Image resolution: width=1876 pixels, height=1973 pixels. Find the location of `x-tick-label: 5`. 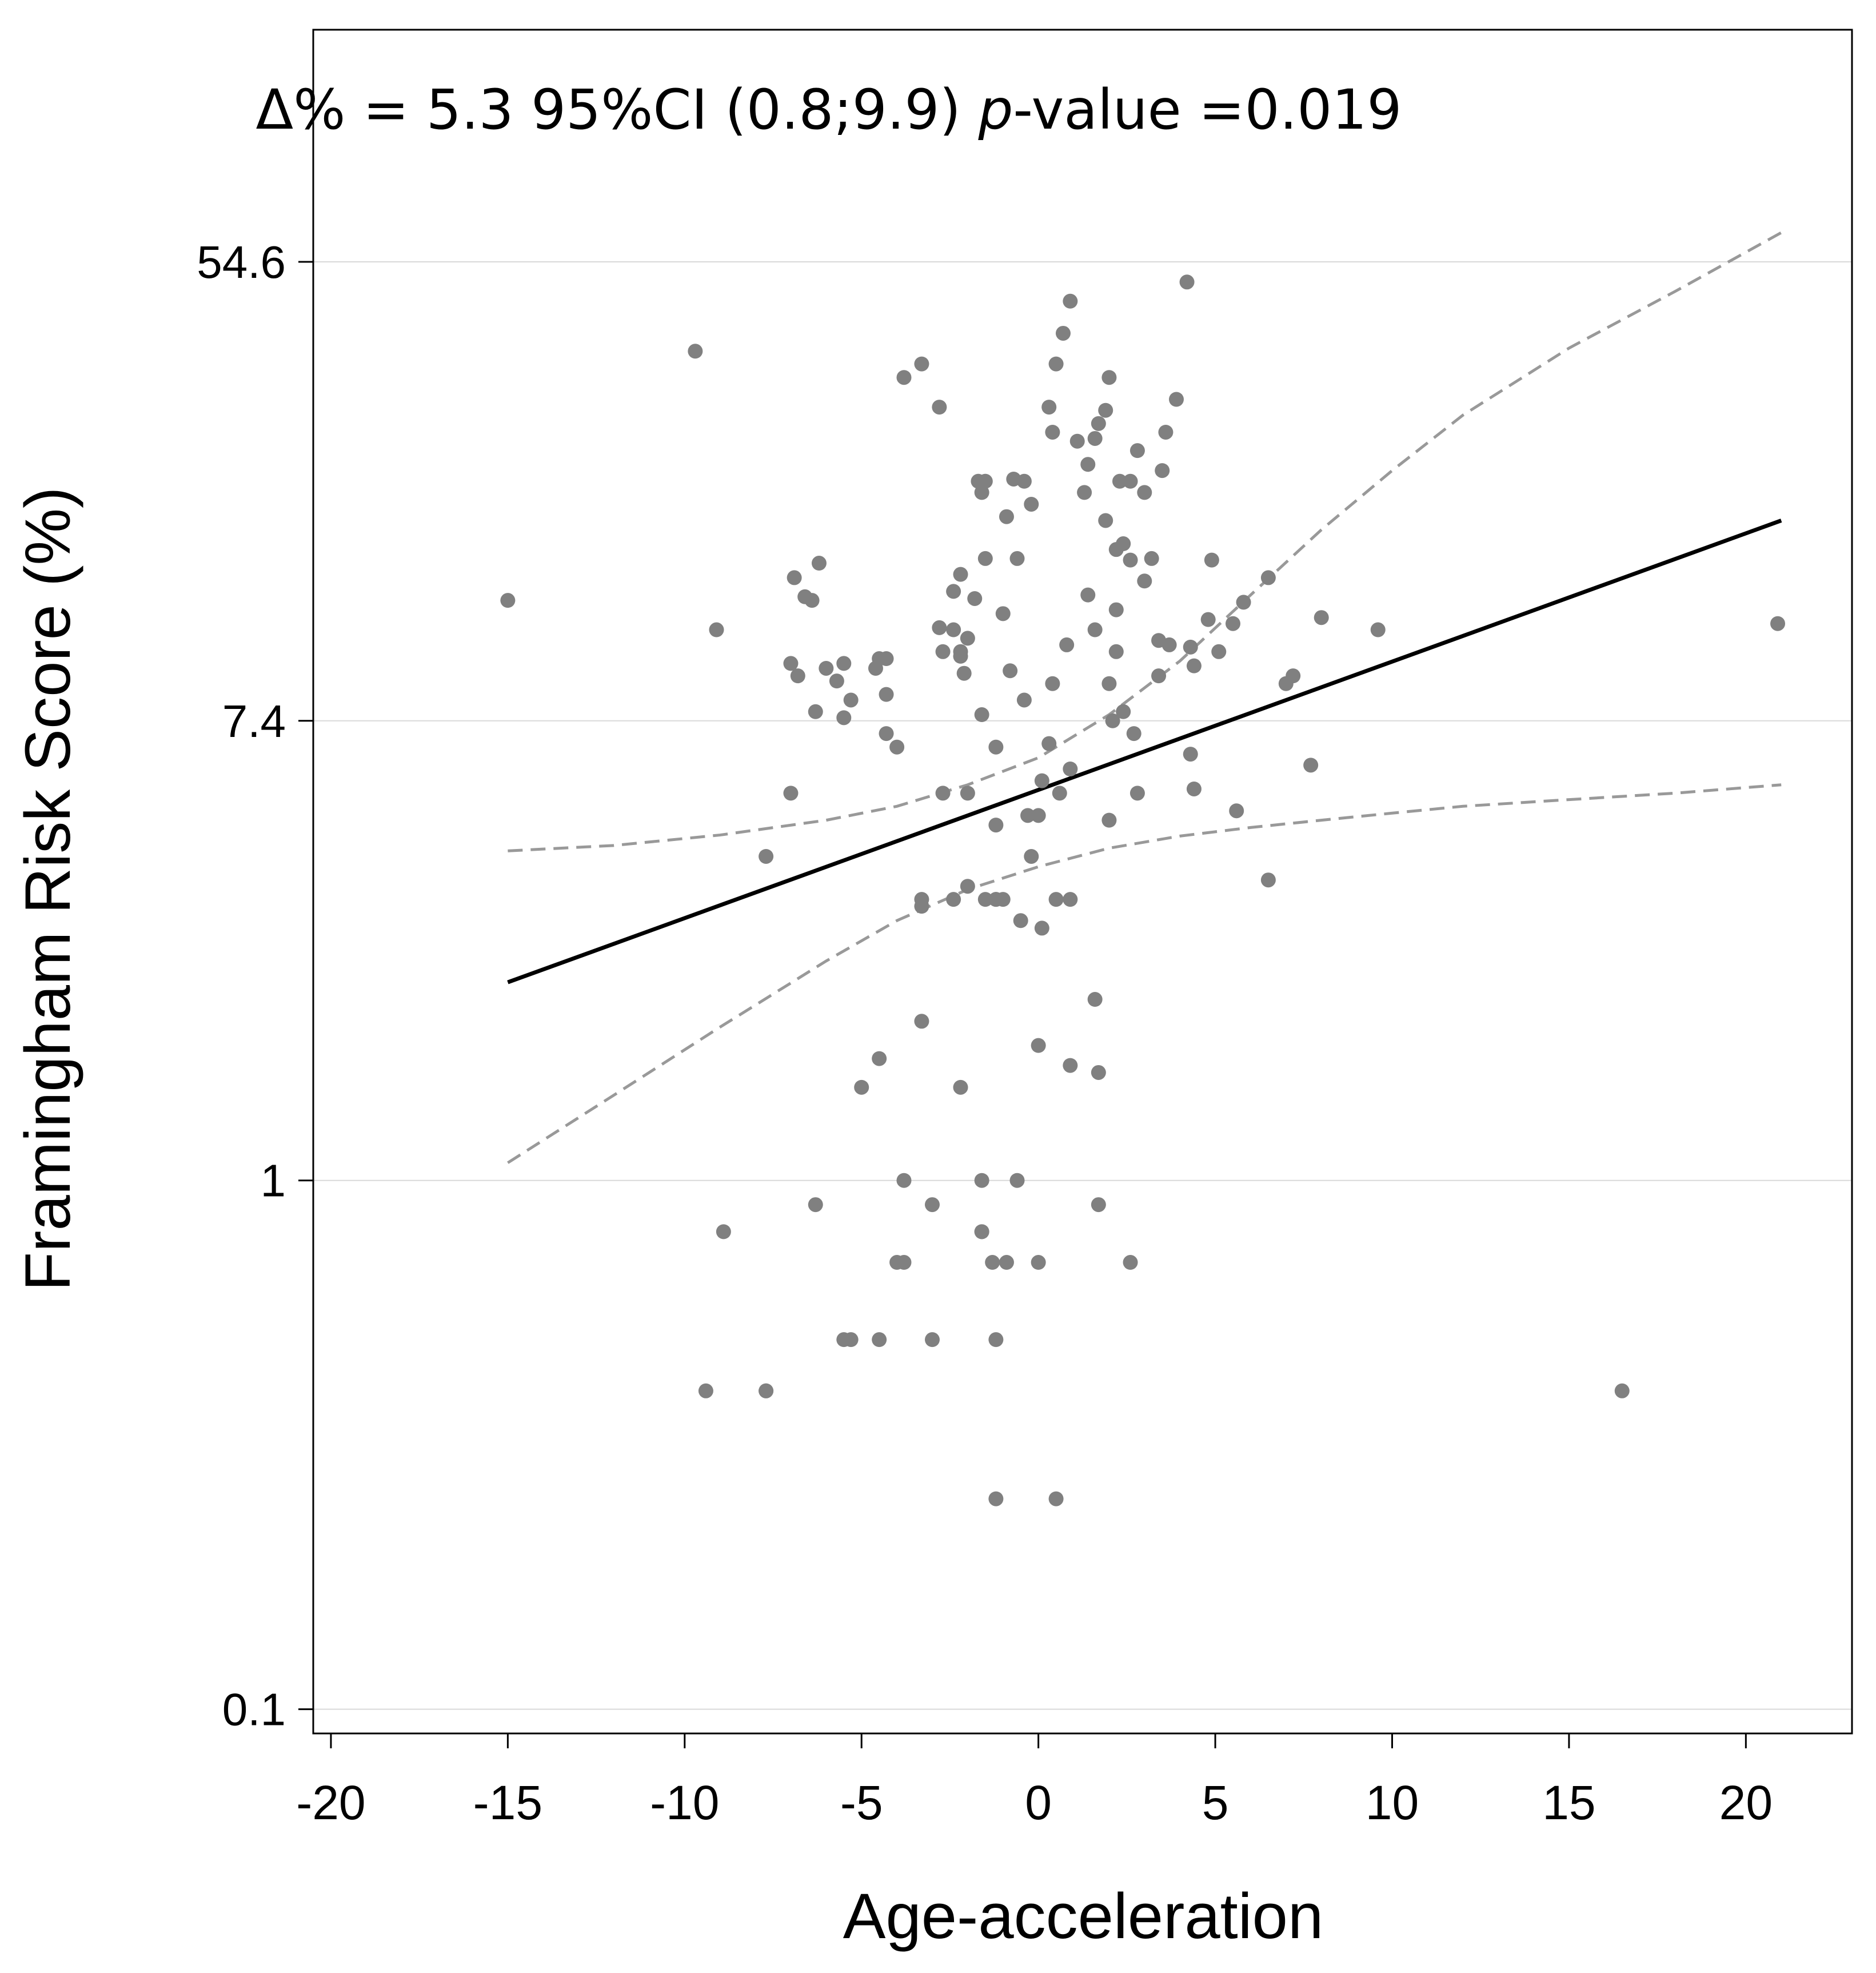

x-tick-label: 5 is located at coordinates (1215, 1802).